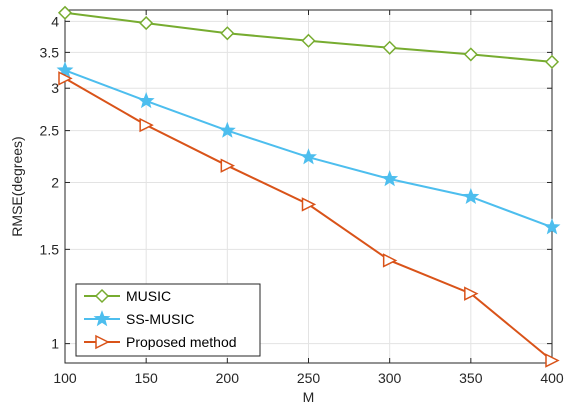 This screenshot has width=571, height=410. I want to click on legend: MUSIC SS-MUSIC Proposed method, so click(168, 320).